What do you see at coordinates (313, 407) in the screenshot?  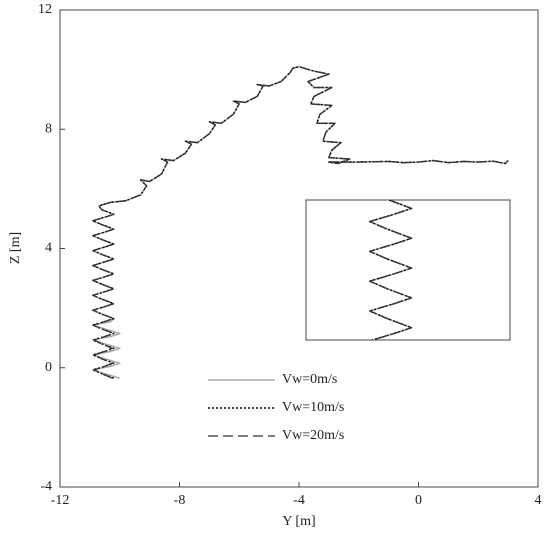 I see `legend-label: Vw=10m/s` at bounding box center [313, 407].